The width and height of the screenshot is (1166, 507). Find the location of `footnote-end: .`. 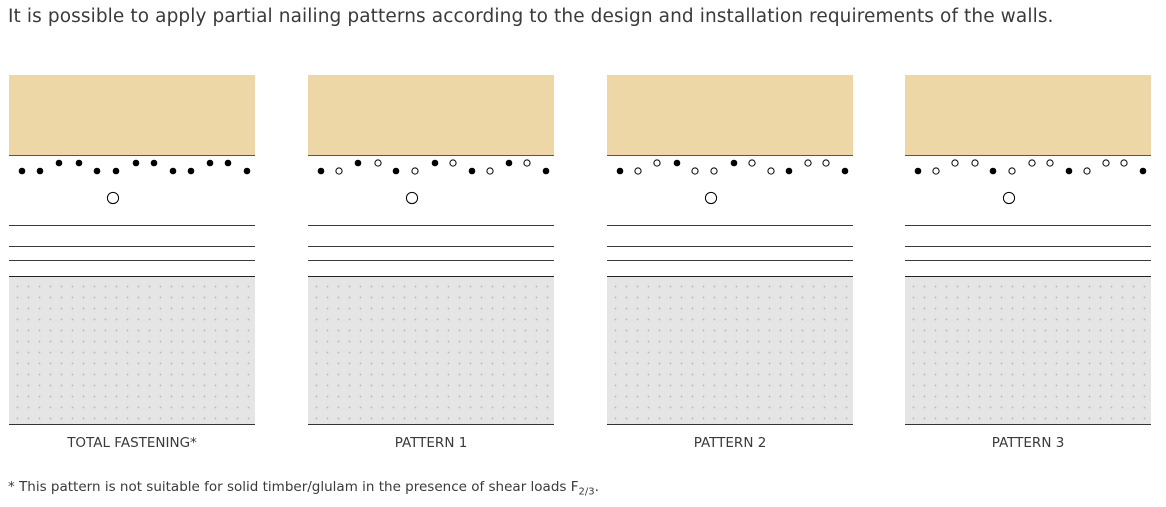

footnote-end: . is located at coordinates (596, 487).